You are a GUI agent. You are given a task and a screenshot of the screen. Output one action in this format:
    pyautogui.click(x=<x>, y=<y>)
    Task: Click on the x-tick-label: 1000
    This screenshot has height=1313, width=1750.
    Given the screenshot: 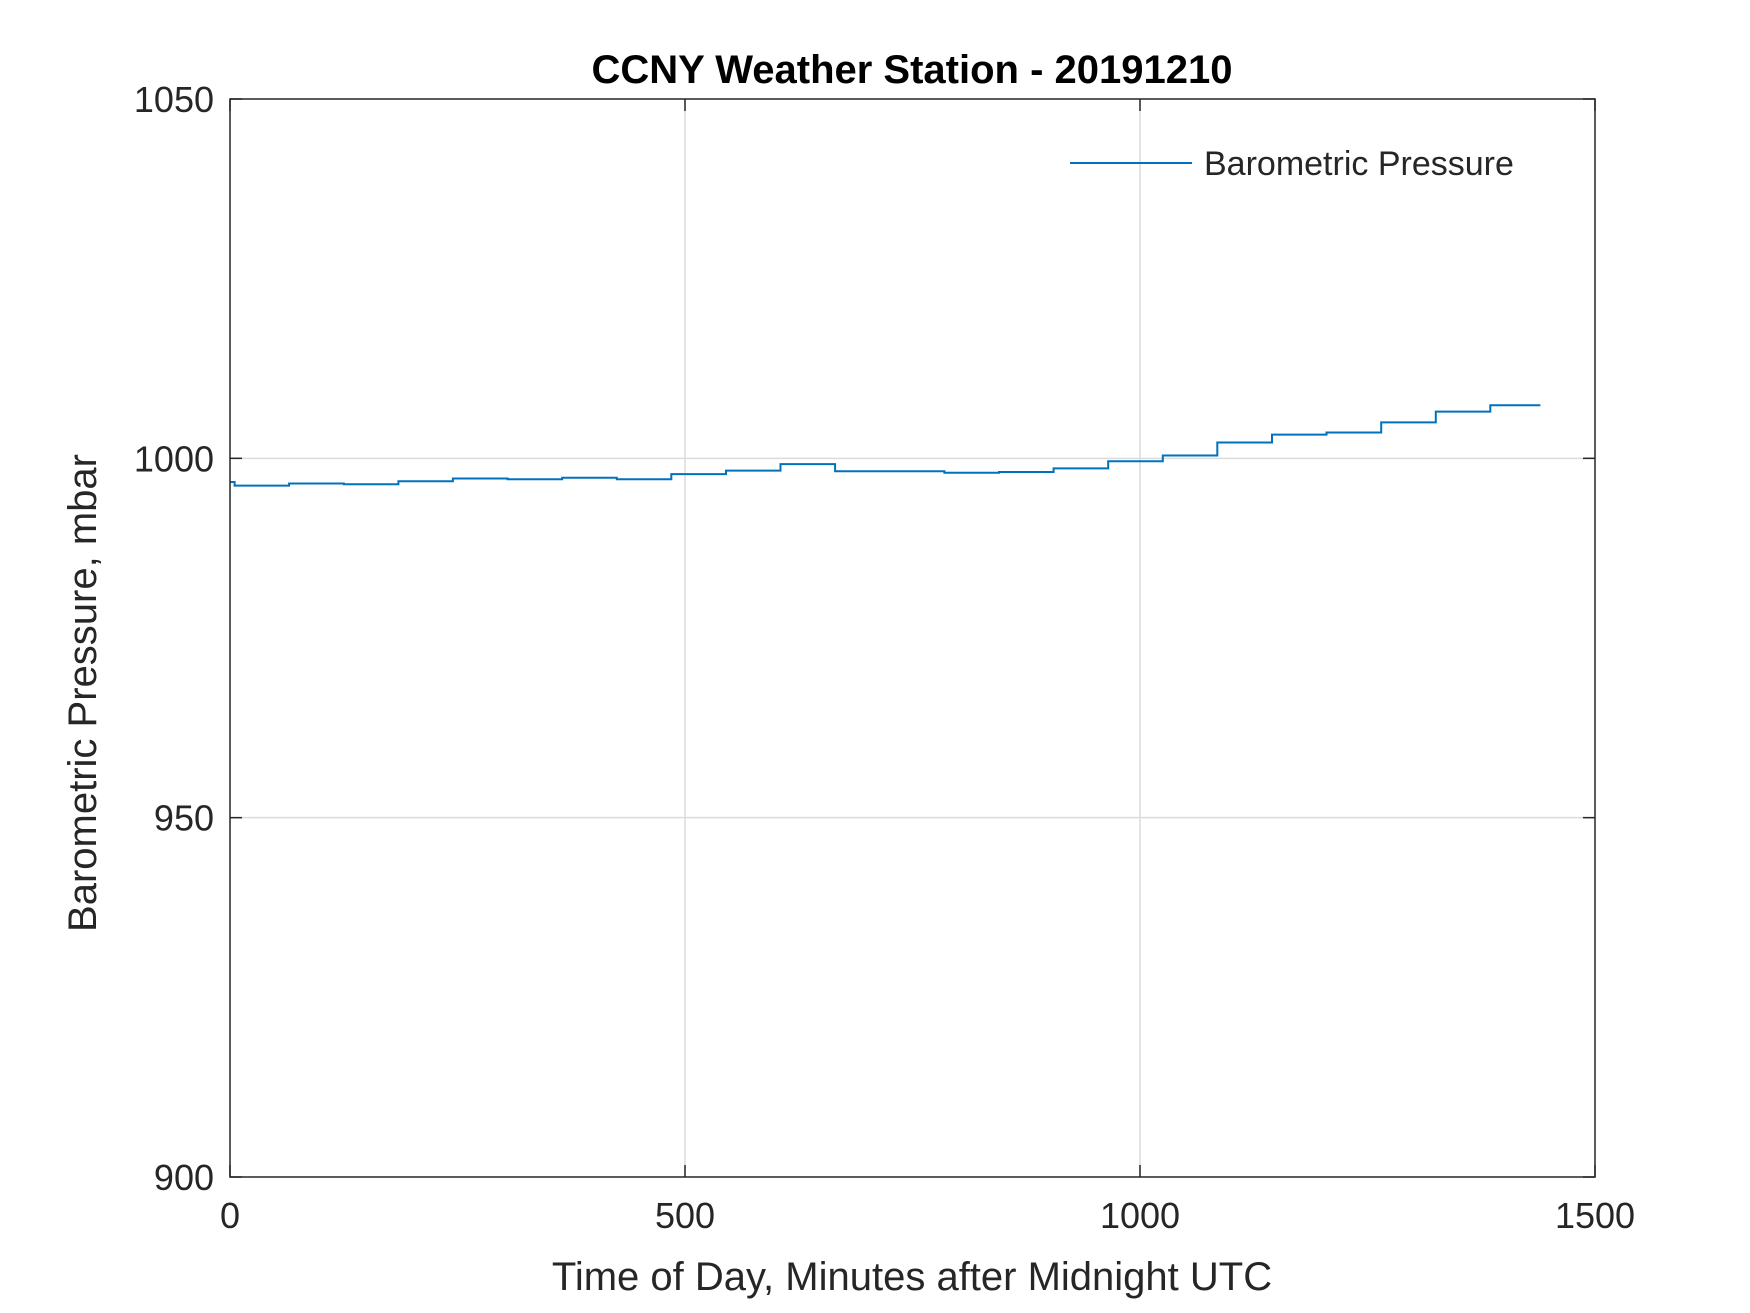 What is the action you would take?
    pyautogui.click(x=1140, y=1215)
    